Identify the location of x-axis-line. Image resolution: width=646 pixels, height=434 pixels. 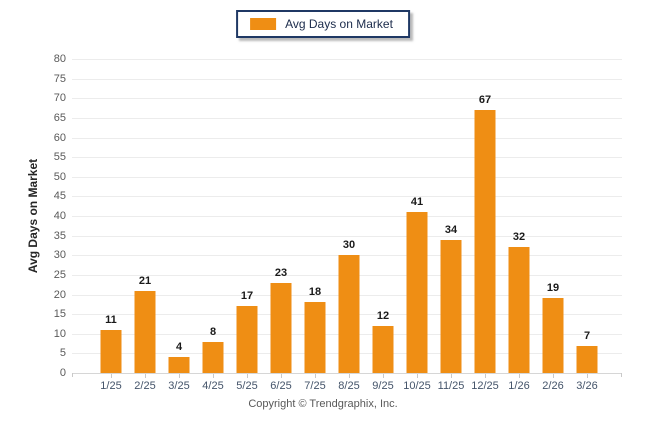
(347, 373).